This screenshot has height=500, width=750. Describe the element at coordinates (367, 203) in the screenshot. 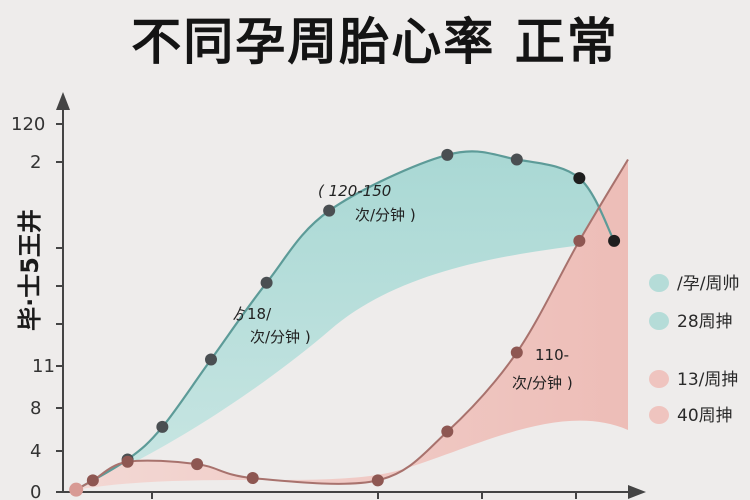

I see `annotation-teal-top: ( 120-150 次/分钟 )` at that location.